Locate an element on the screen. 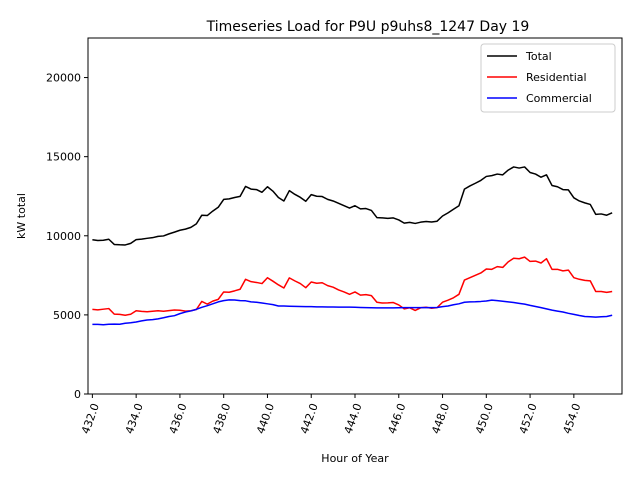 Image resolution: width=640 pixels, height=480 pixels. y-axis: 0 5000 10000 15000 20000 is located at coordinates (67, 236).